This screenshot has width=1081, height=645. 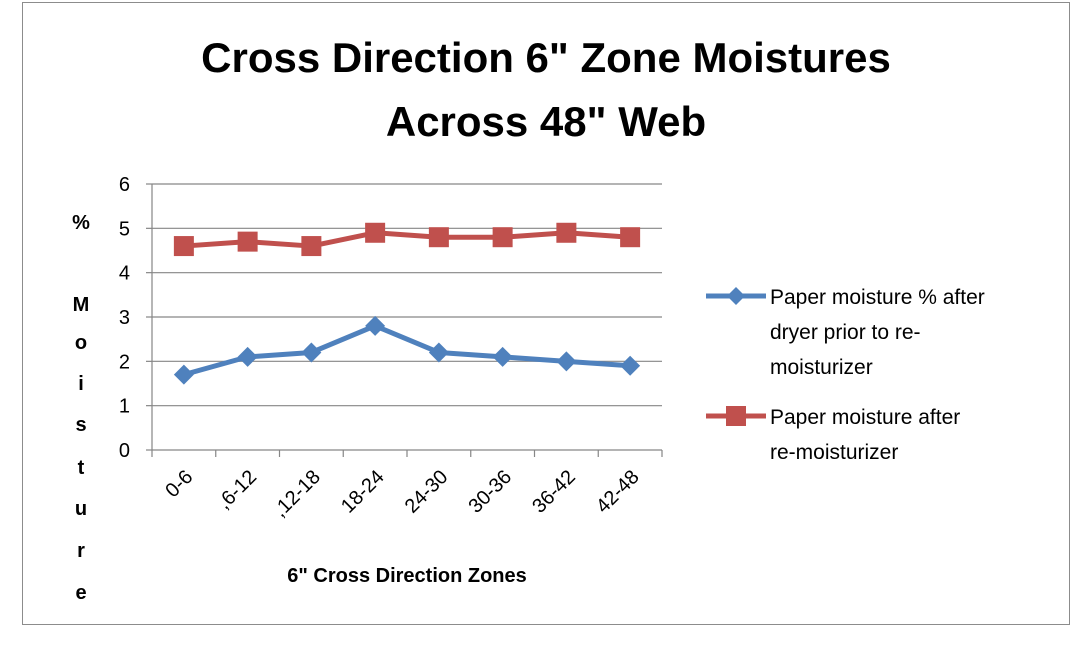 I want to click on y-tick-label: 1, so click(x=124, y=407).